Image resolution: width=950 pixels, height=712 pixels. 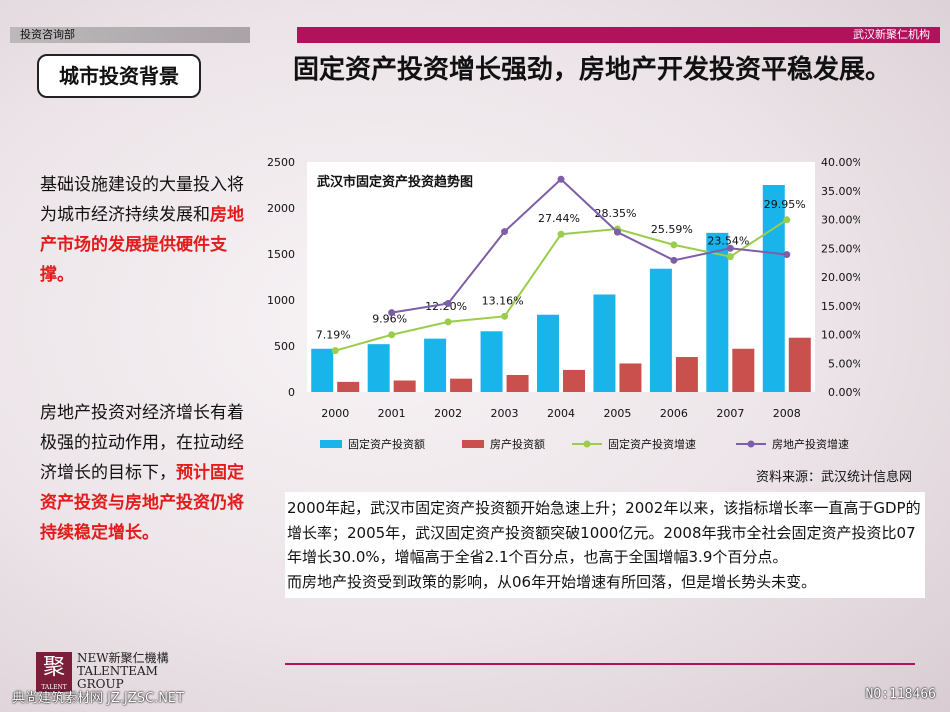 What do you see at coordinates (840, 306) in the screenshot?
I see `y-right-tick-label: 15.00%` at bounding box center [840, 306].